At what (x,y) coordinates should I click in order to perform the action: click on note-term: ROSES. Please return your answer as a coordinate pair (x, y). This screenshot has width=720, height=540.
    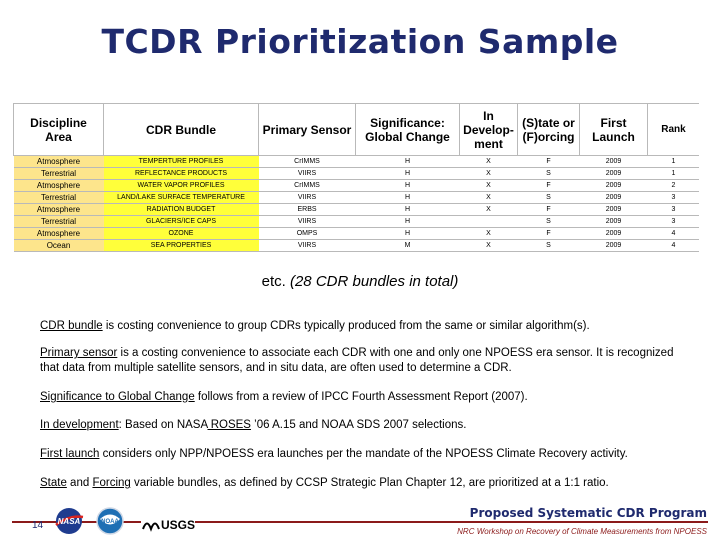
    Looking at the image, I should click on (229, 425).